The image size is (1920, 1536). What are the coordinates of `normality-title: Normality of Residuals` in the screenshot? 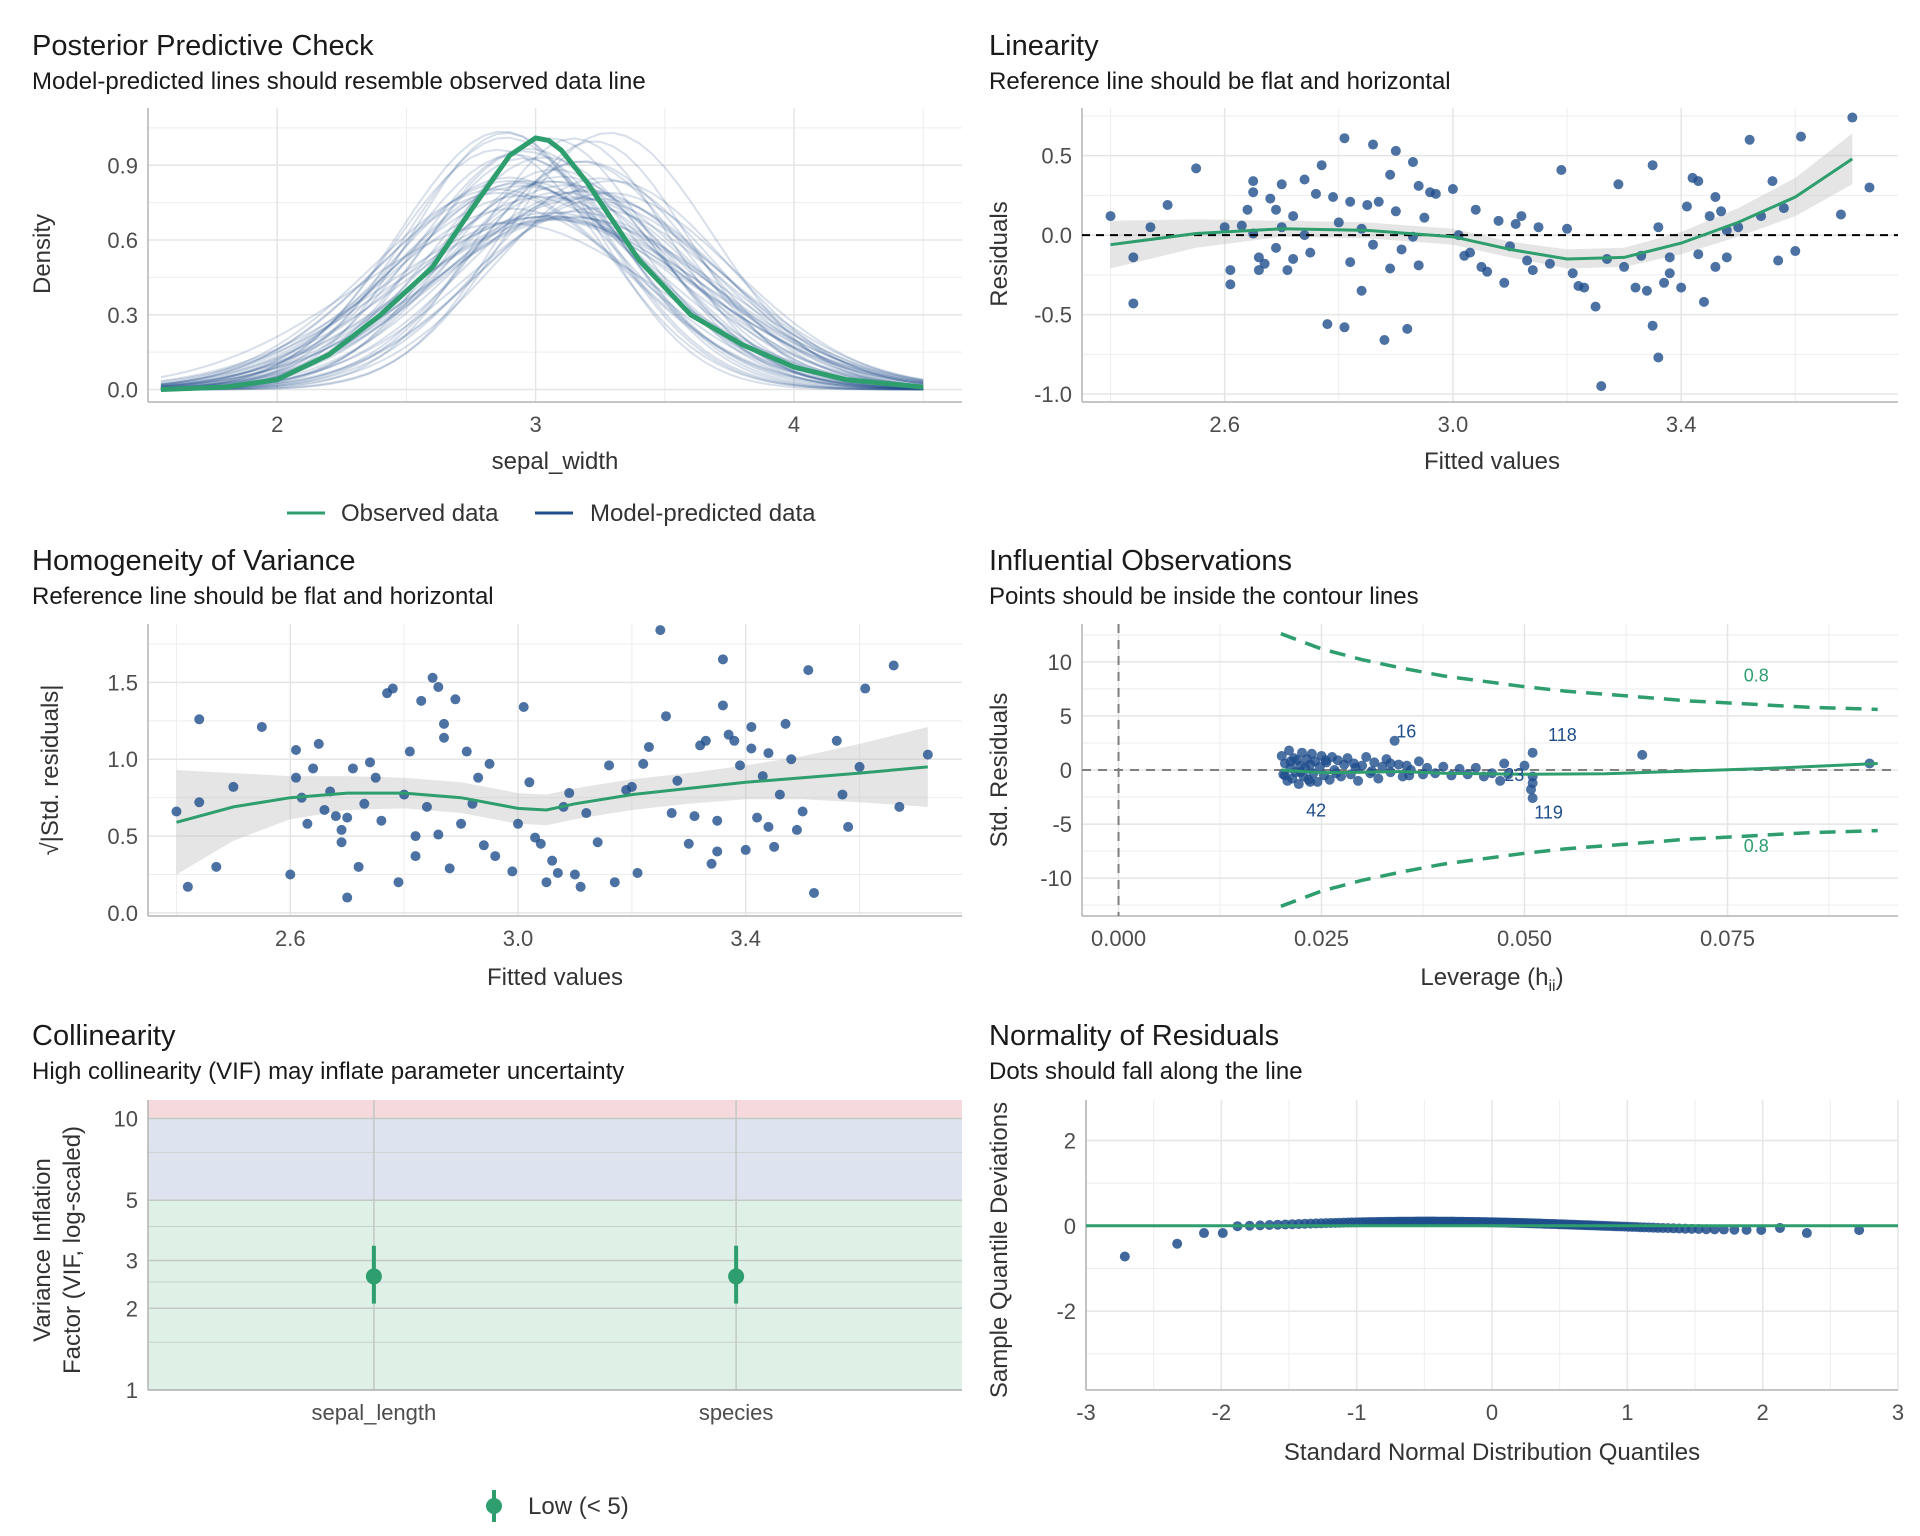 It's located at (1134, 1036).